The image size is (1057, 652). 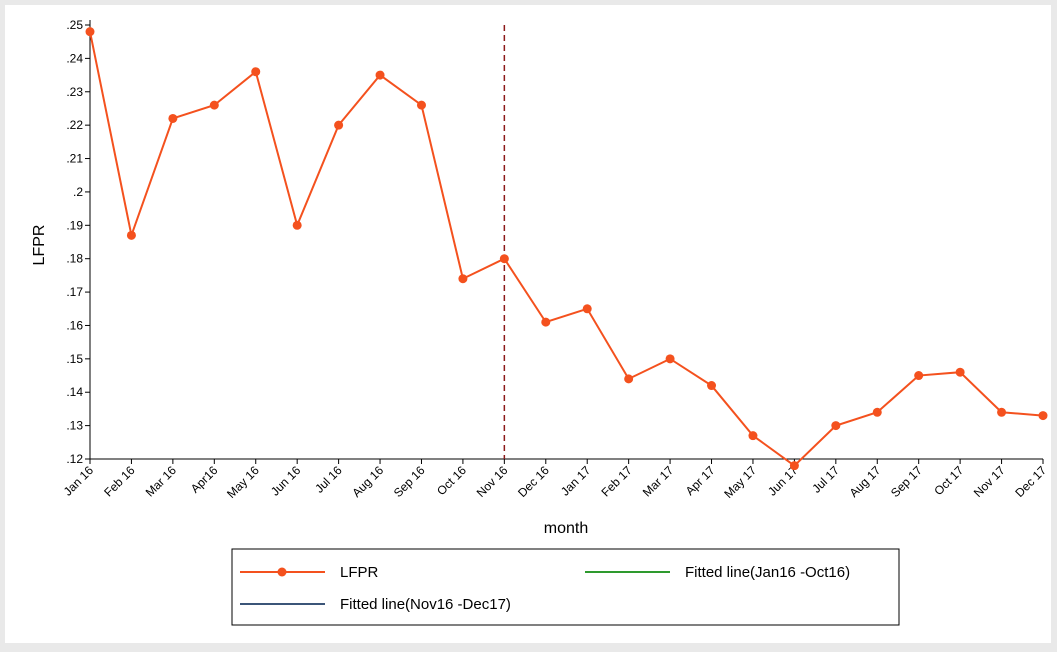 What do you see at coordinates (74, 92) in the screenshot?
I see `y-tick-label: .23` at bounding box center [74, 92].